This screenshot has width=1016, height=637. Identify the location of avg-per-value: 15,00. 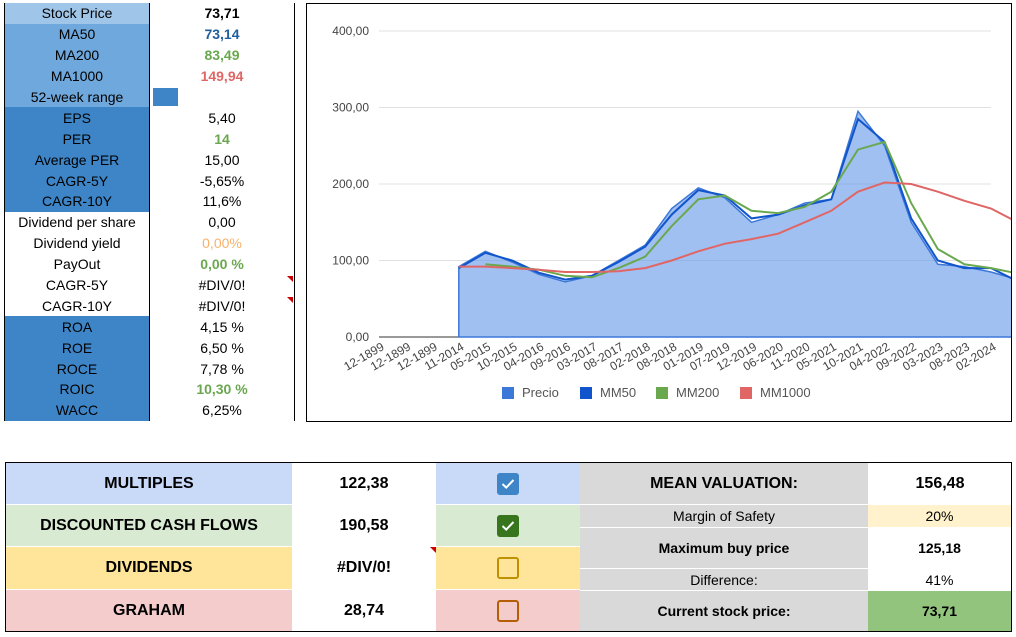
(222, 160).